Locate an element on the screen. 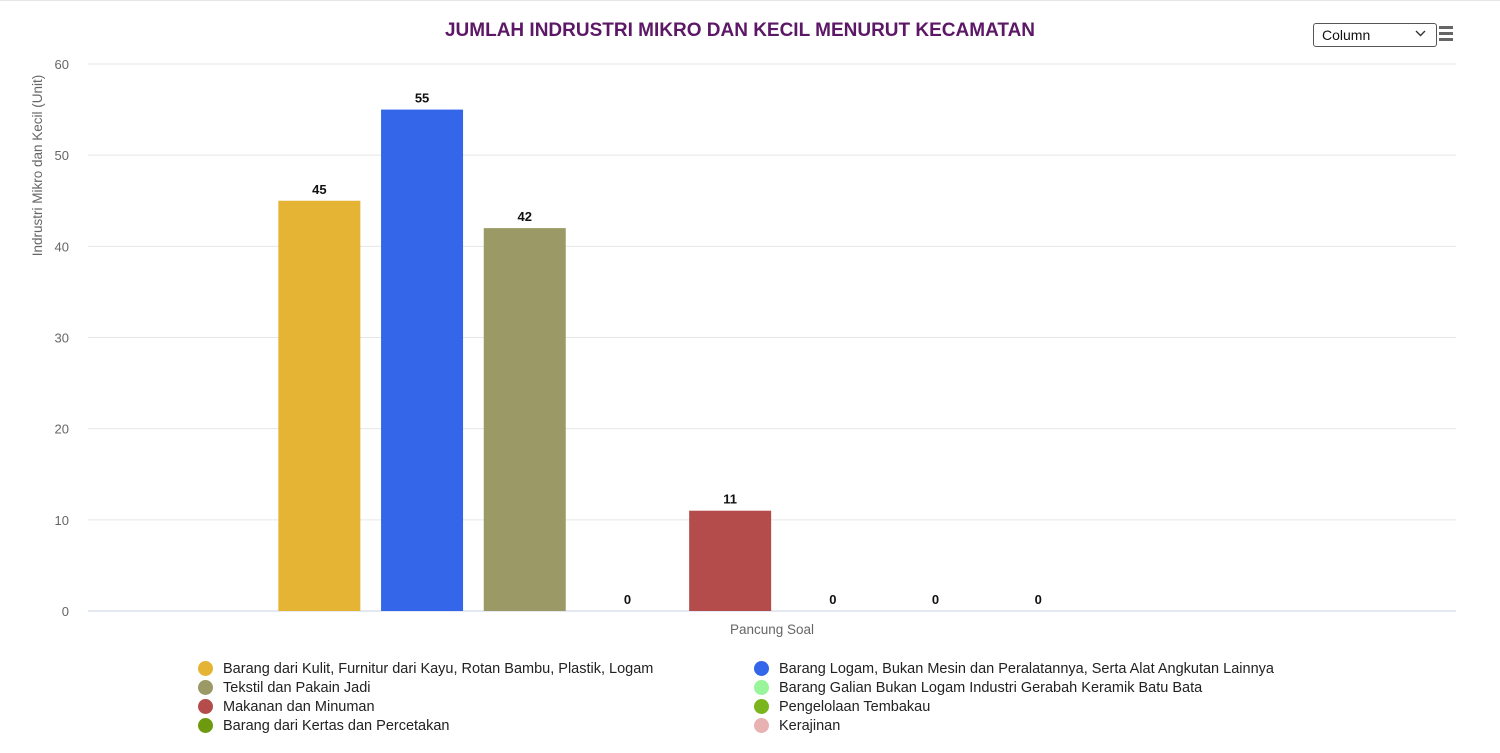  legend-label: Tekstil dan Pakain Jadi is located at coordinates (297, 687).